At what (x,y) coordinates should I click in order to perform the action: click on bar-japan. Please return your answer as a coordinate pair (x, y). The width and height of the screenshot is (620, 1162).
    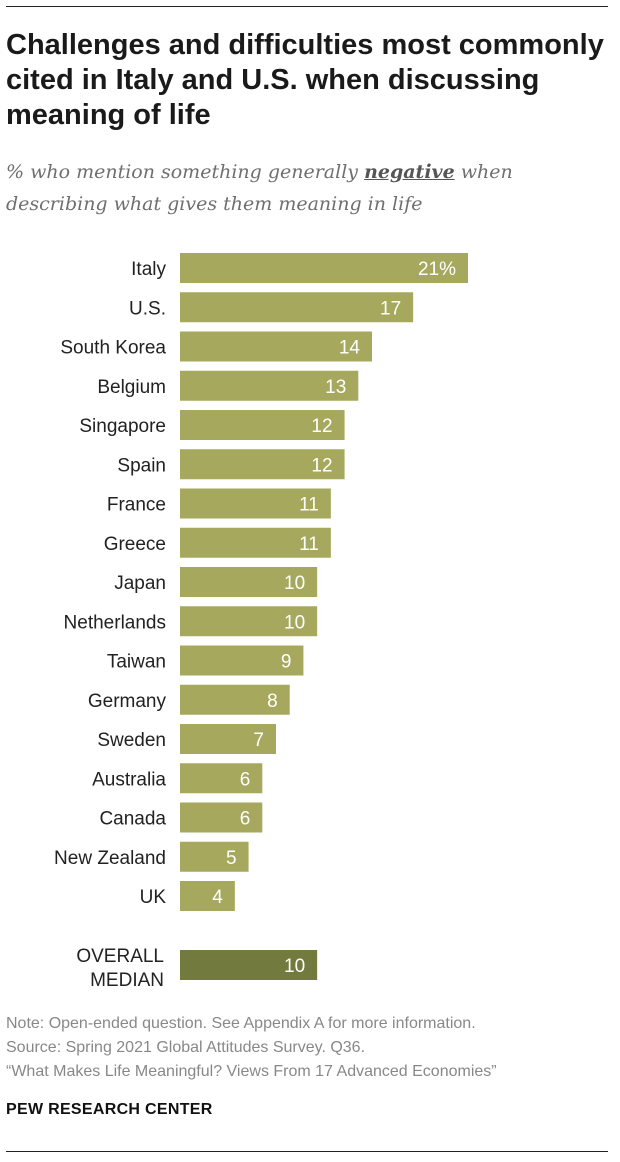
    Looking at the image, I should click on (249, 582).